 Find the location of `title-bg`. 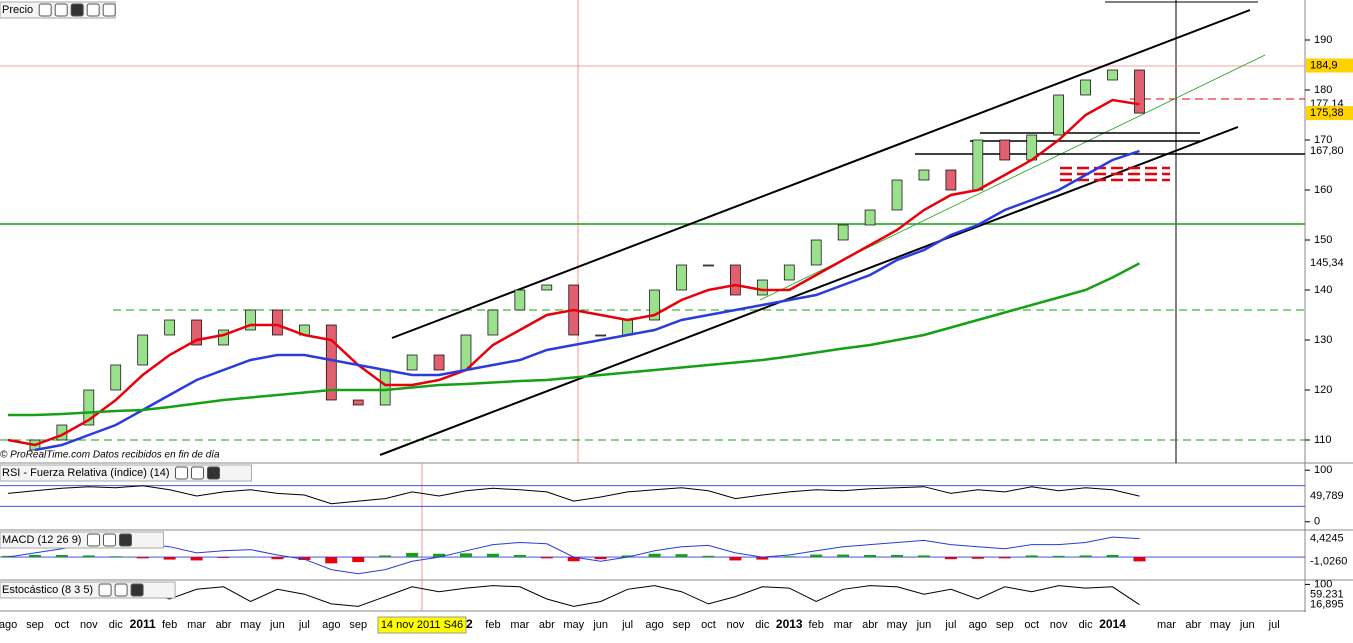

title-bg is located at coordinates (126, 473).